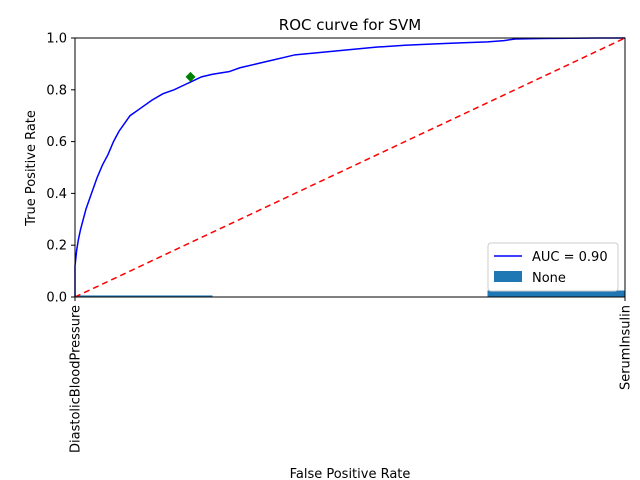  Describe the element at coordinates (549, 278) in the screenshot. I see `legend-label-none: None` at that location.